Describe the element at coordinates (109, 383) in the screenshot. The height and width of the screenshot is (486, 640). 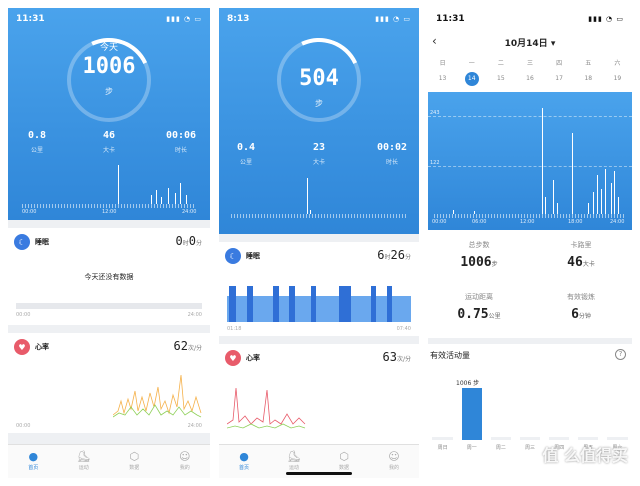
I see `heart-card: ♥ 心率 62次/分 00:00 24:00` at that location.